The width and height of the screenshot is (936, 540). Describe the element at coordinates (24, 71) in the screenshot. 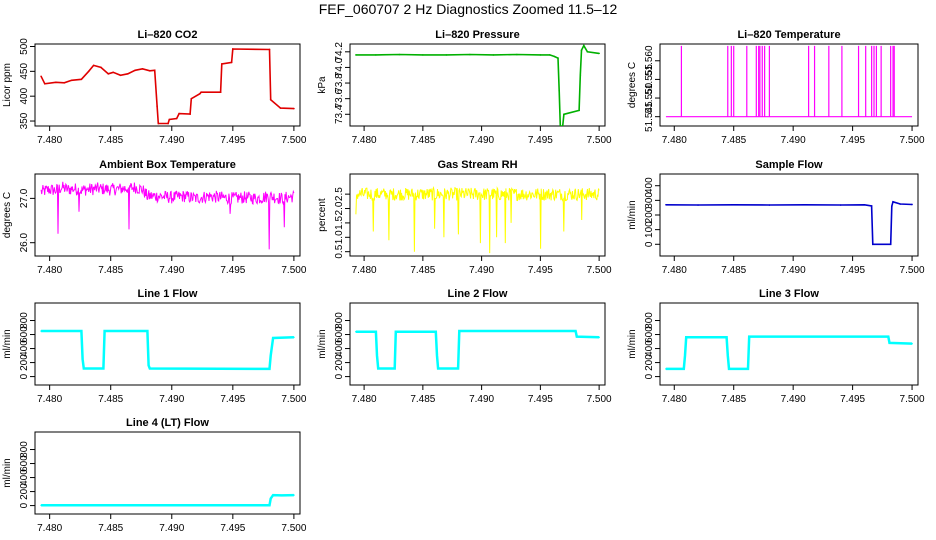

I see `y-tick-label: 450` at that location.